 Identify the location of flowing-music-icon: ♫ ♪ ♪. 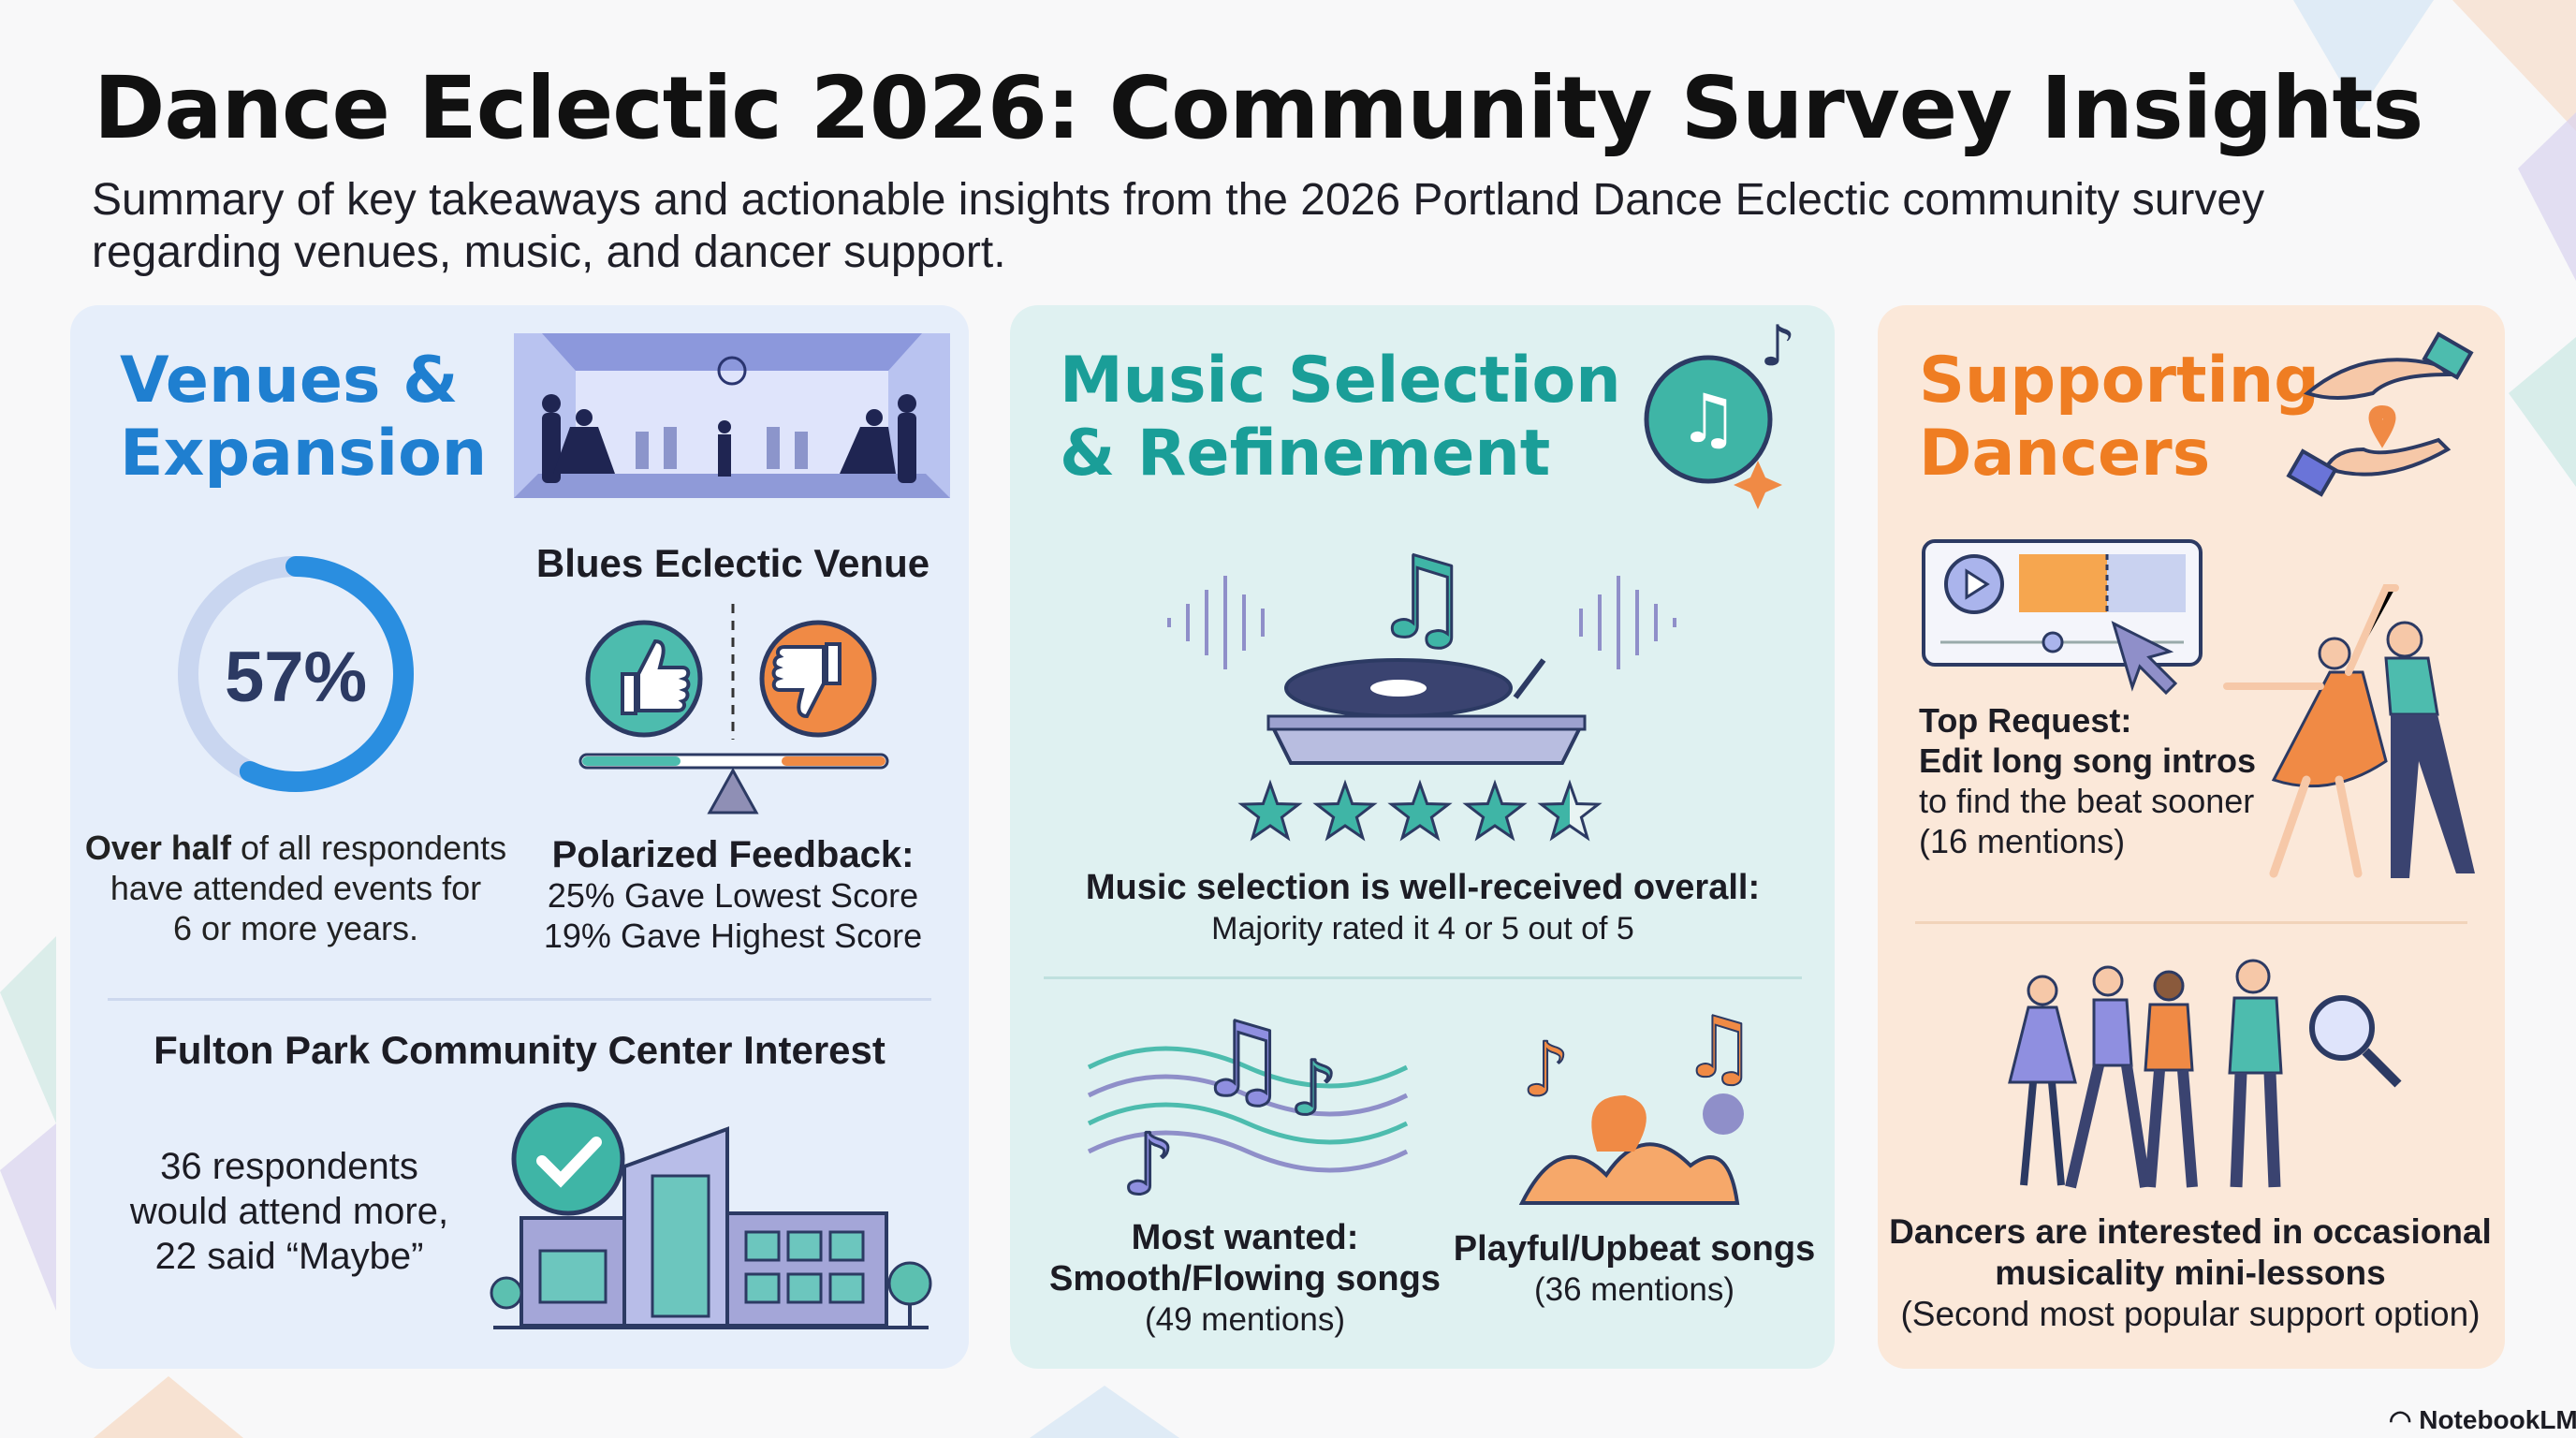
(1248, 1107).